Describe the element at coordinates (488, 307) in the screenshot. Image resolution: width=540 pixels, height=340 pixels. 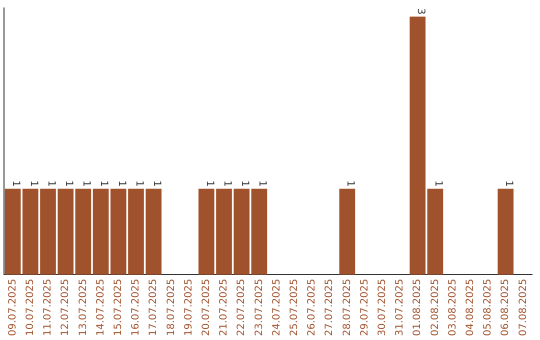
I see `x-tick-label: 05.08.2025` at that location.